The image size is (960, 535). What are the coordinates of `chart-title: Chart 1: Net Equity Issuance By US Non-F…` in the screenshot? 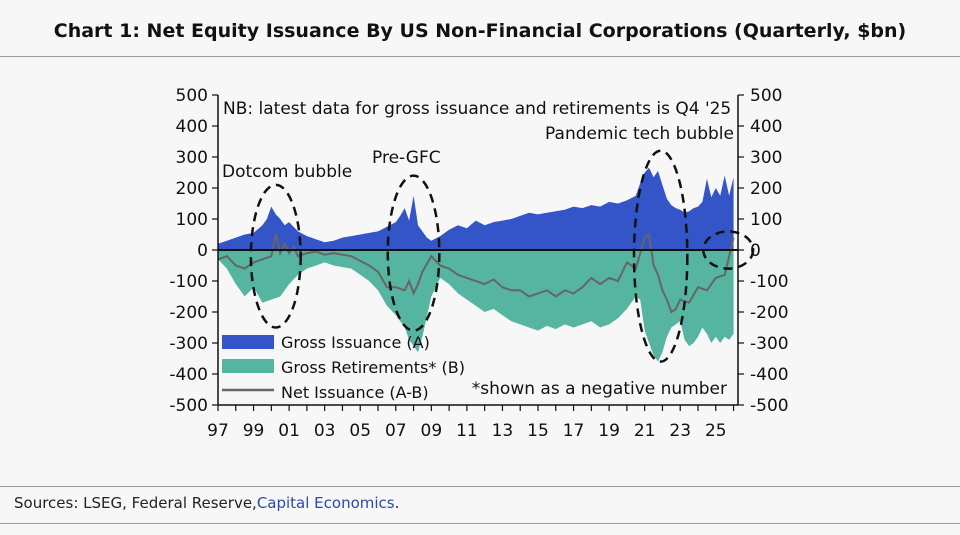 It's located at (480, 31).